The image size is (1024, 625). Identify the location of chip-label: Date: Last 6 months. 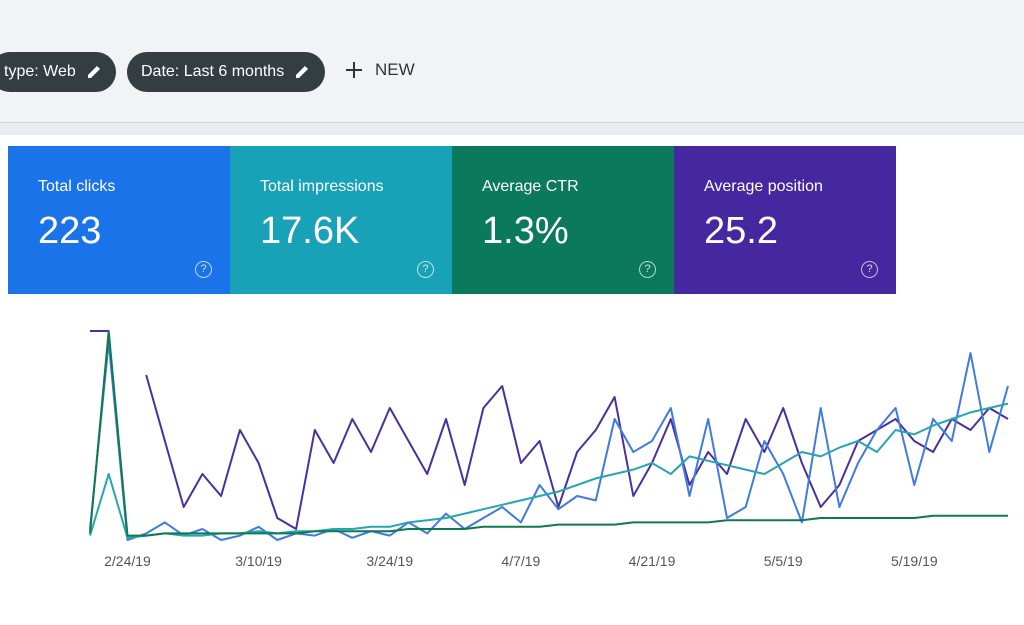
(213, 71).